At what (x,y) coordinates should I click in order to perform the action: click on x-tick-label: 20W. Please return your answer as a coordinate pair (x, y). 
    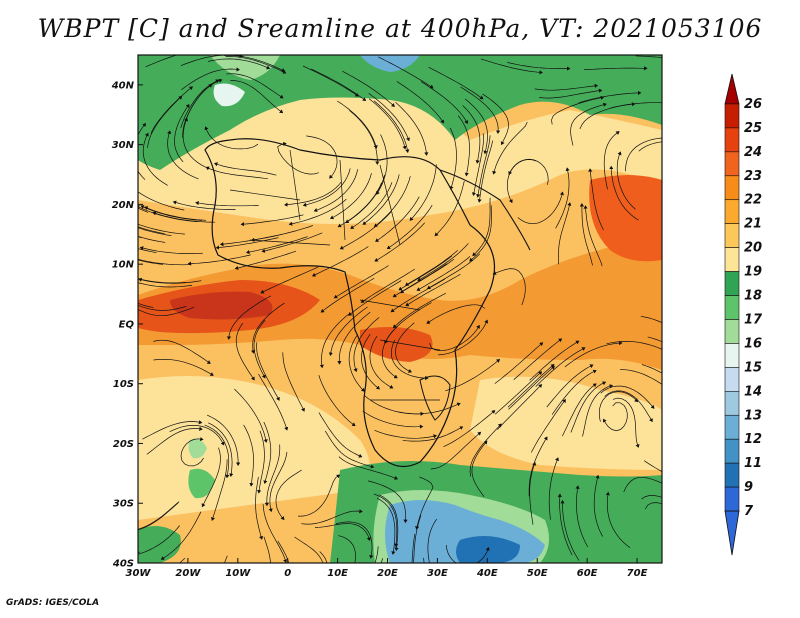
    Looking at the image, I should click on (188, 573).